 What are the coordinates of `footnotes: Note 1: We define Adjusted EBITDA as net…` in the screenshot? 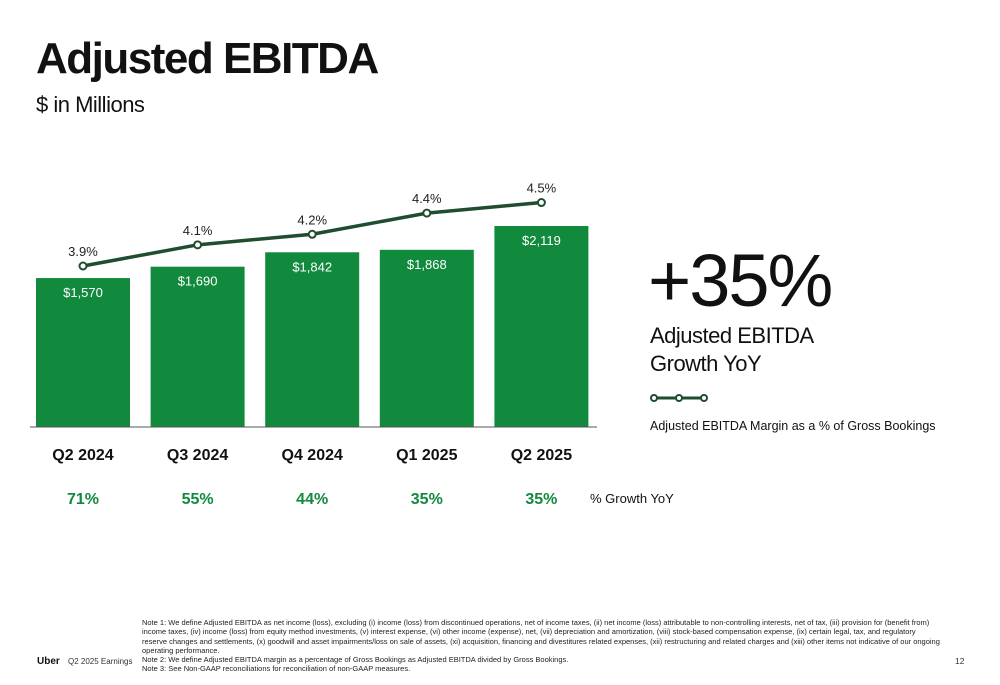 It's located at (542, 646).